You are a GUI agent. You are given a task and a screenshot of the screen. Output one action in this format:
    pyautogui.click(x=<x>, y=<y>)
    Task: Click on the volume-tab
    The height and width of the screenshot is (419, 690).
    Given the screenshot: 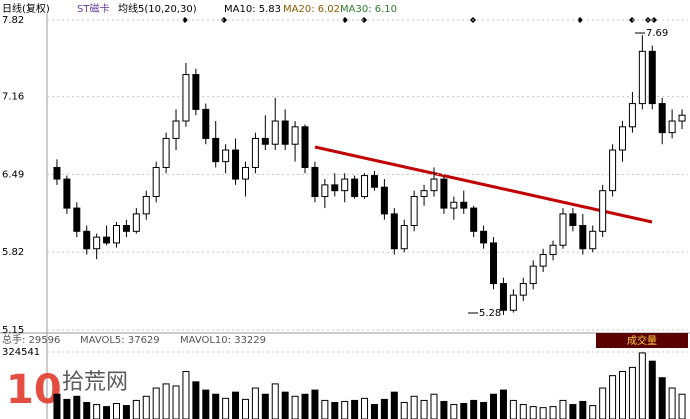 What is the action you would take?
    pyautogui.click(x=642, y=340)
    